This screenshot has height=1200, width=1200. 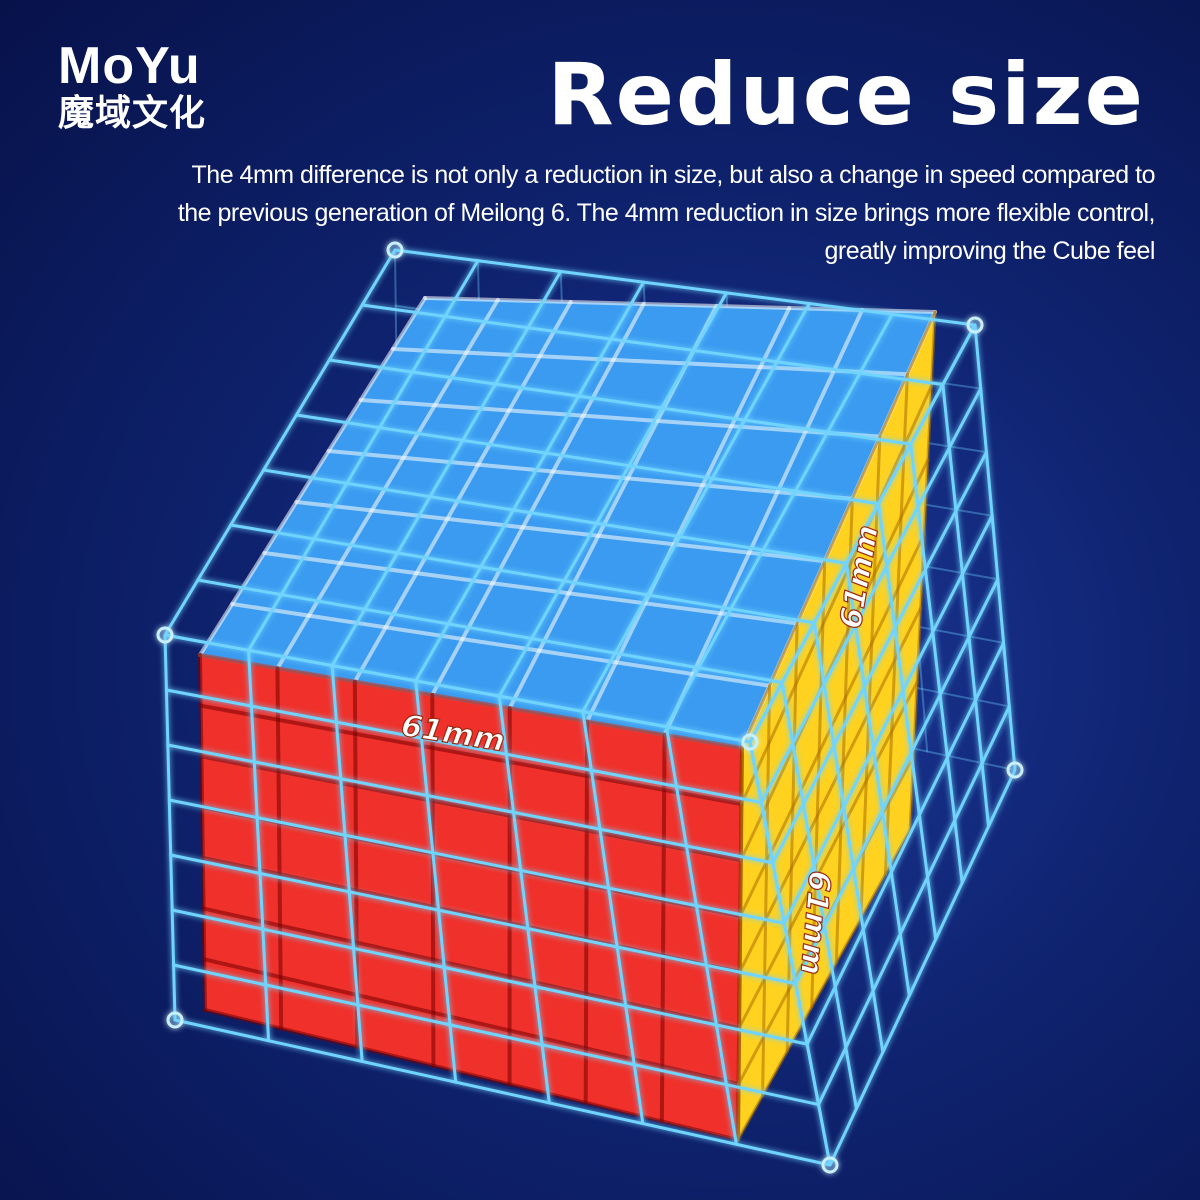 What do you see at coordinates (846, 95) in the screenshot?
I see `headline: Reduce size` at bounding box center [846, 95].